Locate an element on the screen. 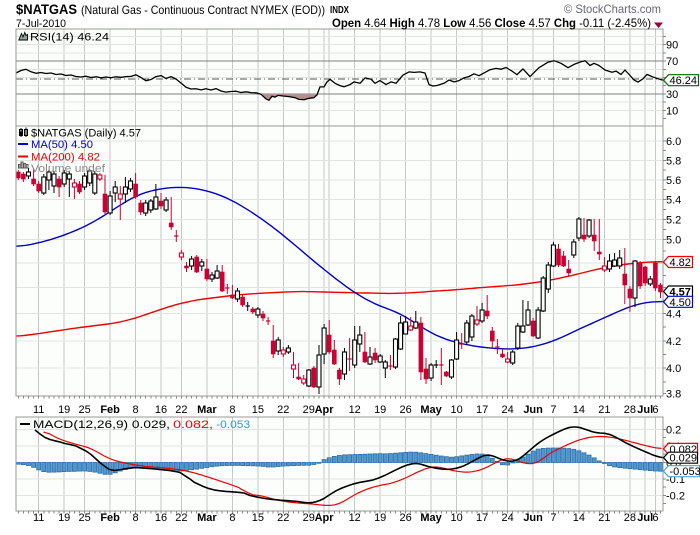  svg-text: MA(50) 4.50 is located at coordinates (62, 145).